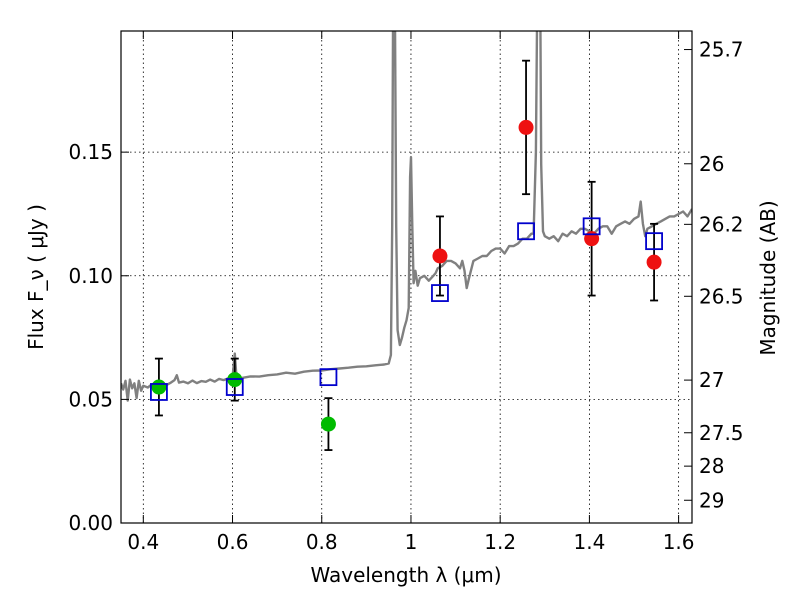  Describe the element at coordinates (711, 500) in the screenshot. I see `magnitude-tick-label: 29` at that location.